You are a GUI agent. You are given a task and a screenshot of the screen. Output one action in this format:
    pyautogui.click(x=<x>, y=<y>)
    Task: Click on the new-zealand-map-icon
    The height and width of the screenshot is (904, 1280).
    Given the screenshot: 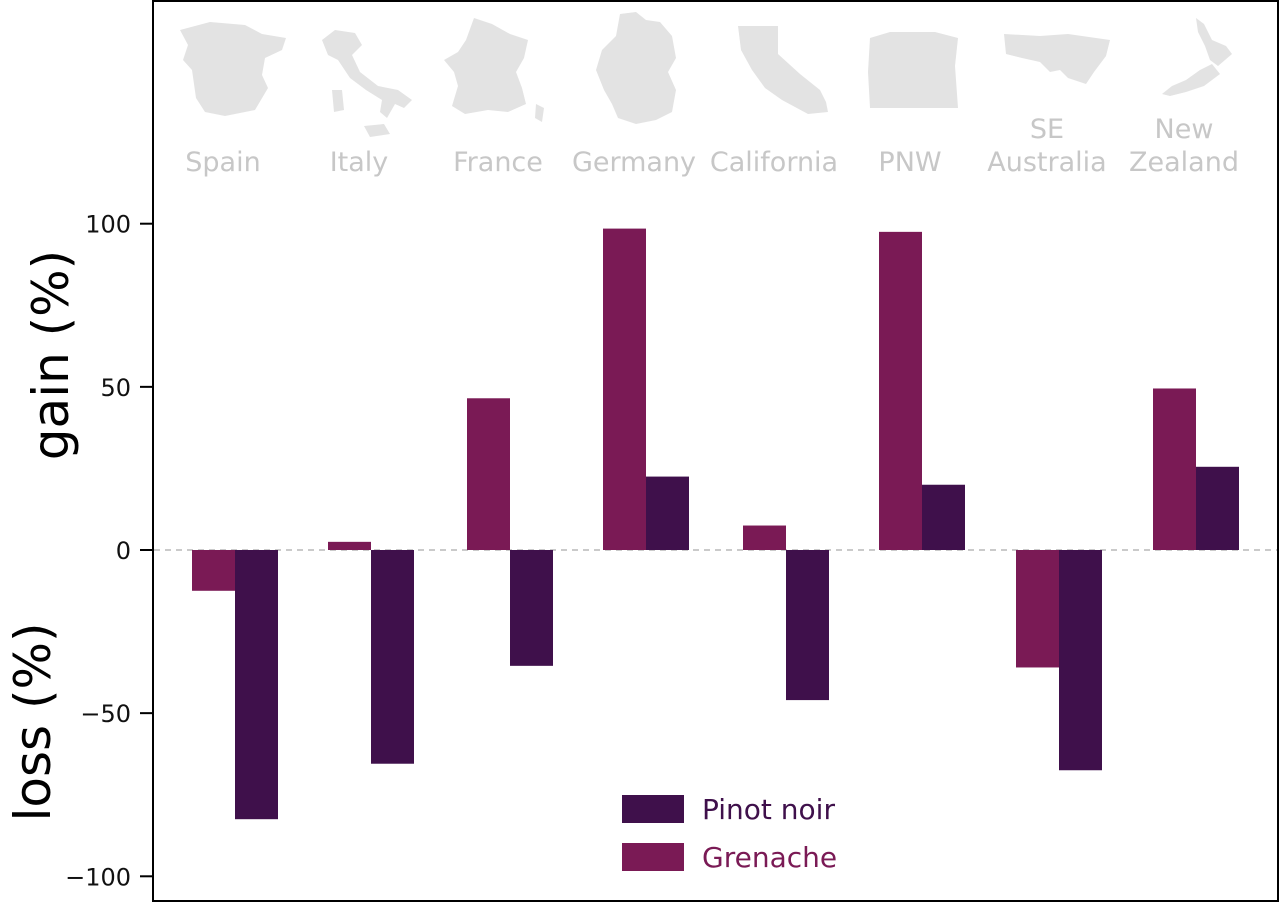 What is the action you would take?
    pyautogui.click(x=1197, y=57)
    